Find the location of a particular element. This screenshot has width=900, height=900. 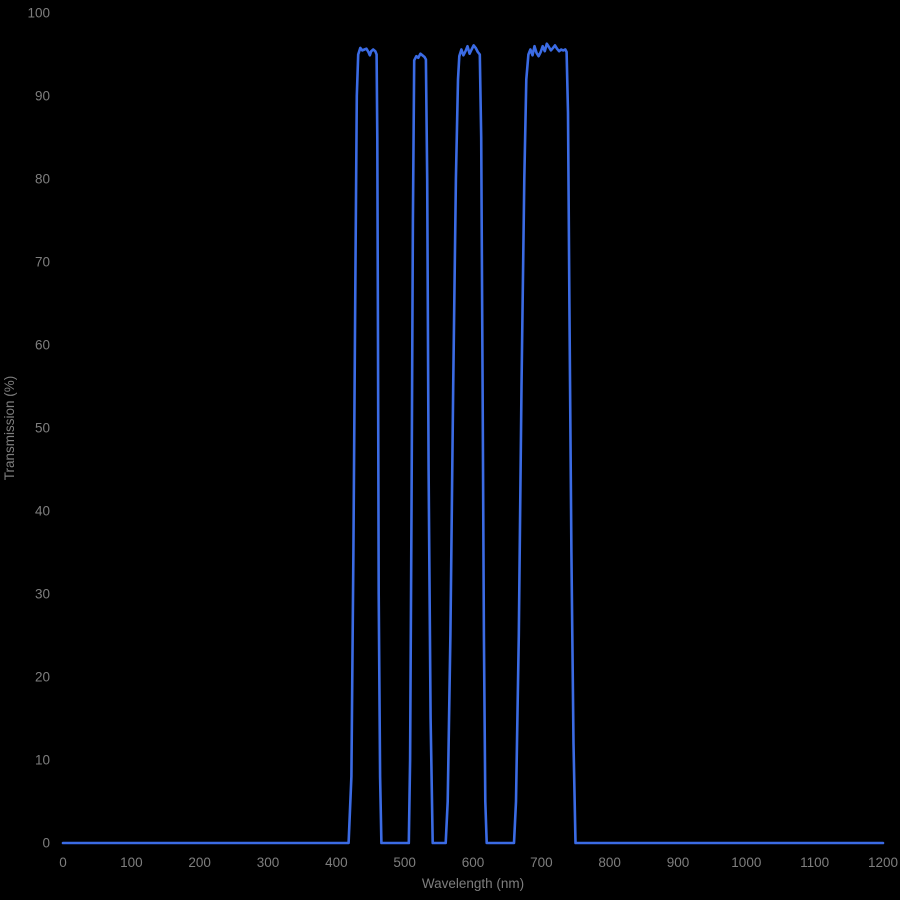

x-tick-label: 600 is located at coordinates (473, 862).